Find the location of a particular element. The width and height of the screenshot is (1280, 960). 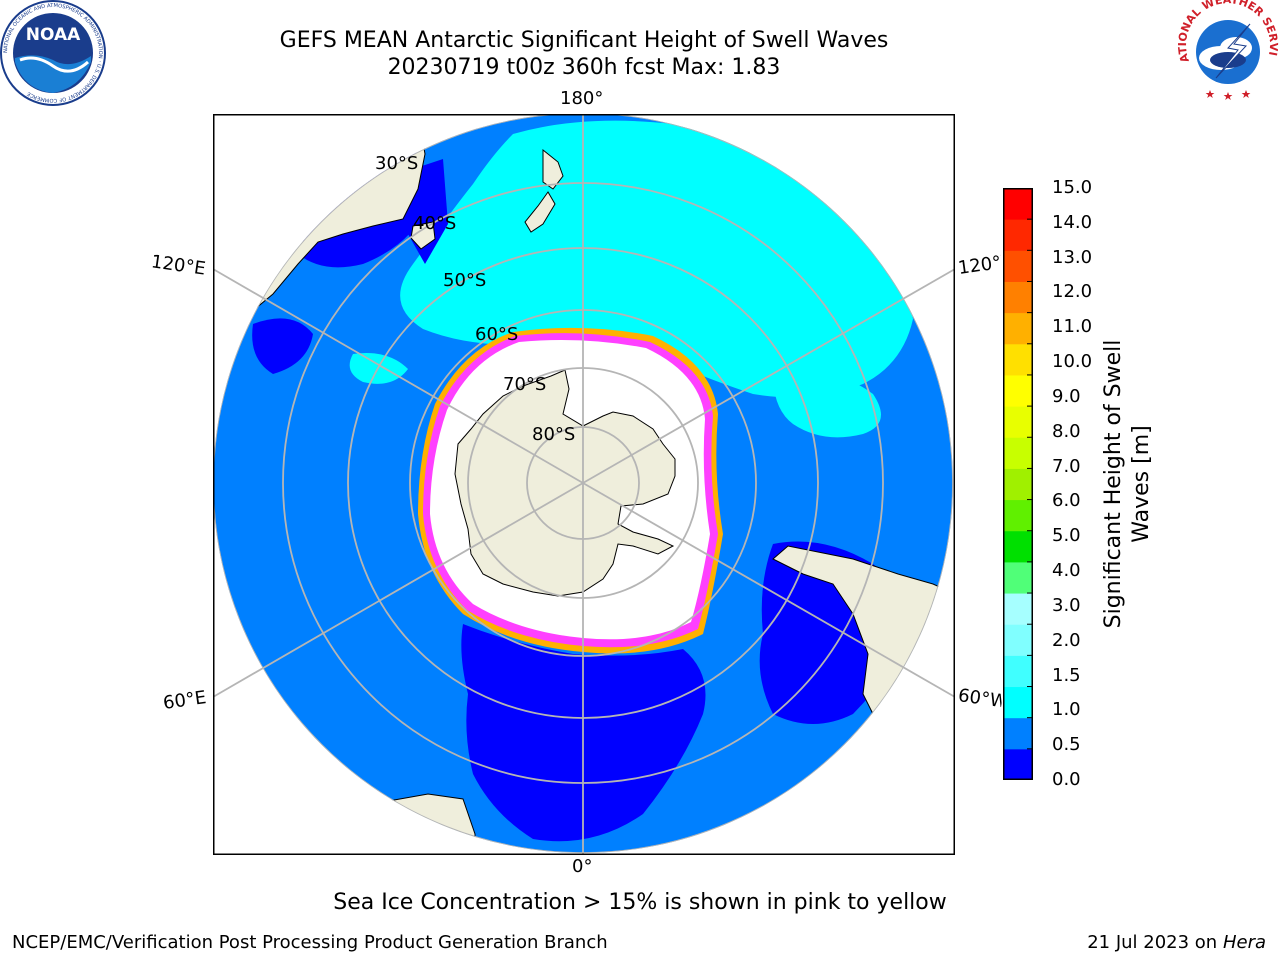

colorbar is located at coordinates (1018, 484).